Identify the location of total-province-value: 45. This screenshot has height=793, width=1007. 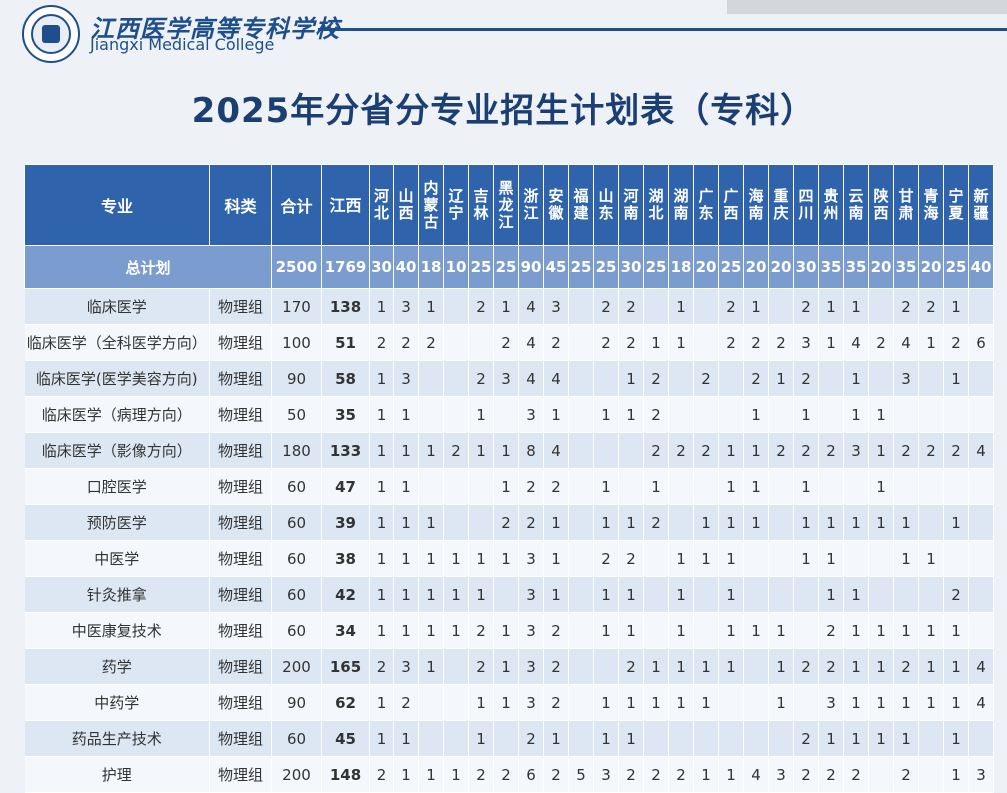
(556, 267).